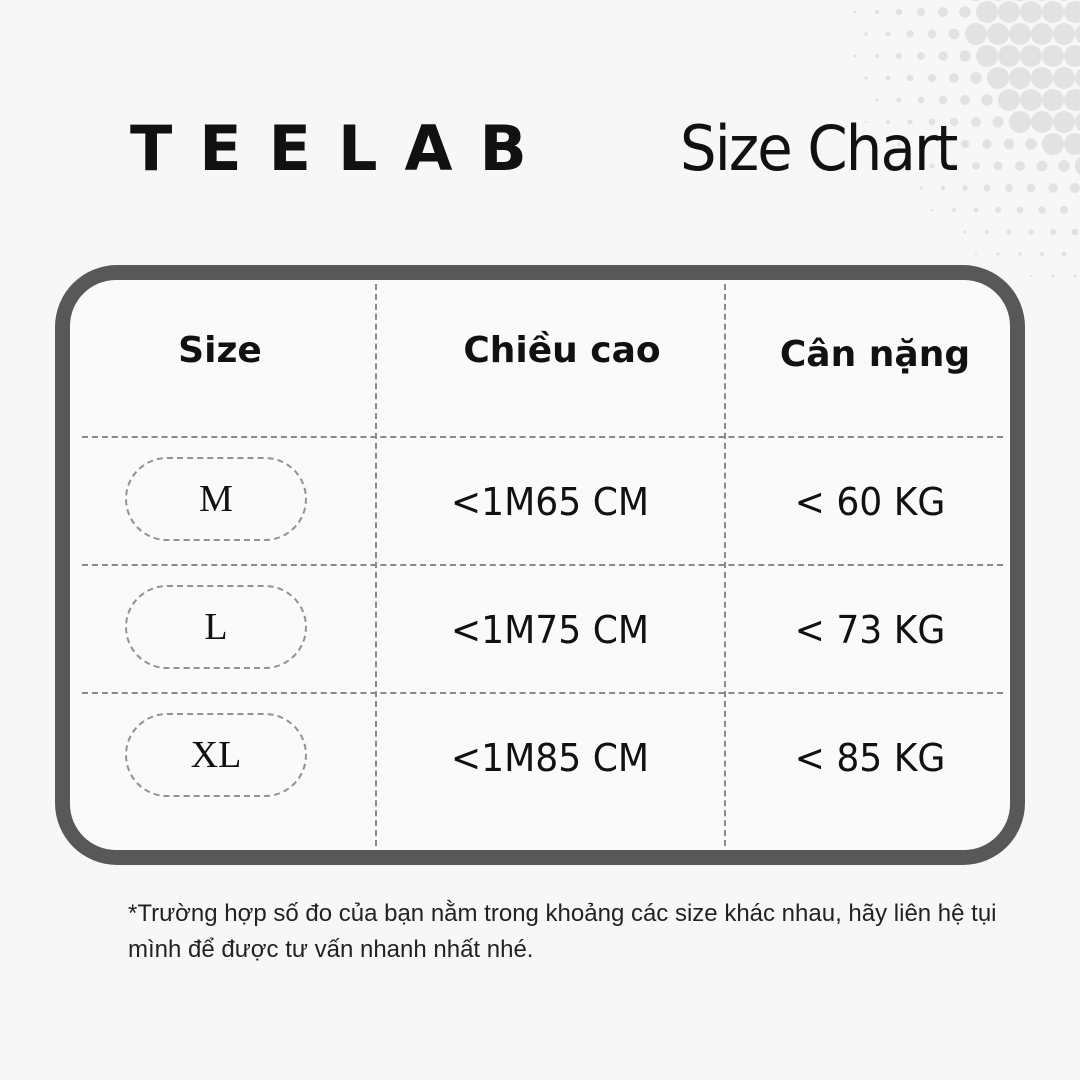 The height and width of the screenshot is (1080, 1080). Describe the element at coordinates (550, 502) in the screenshot. I see `height-cell: <1M65 CM` at that location.